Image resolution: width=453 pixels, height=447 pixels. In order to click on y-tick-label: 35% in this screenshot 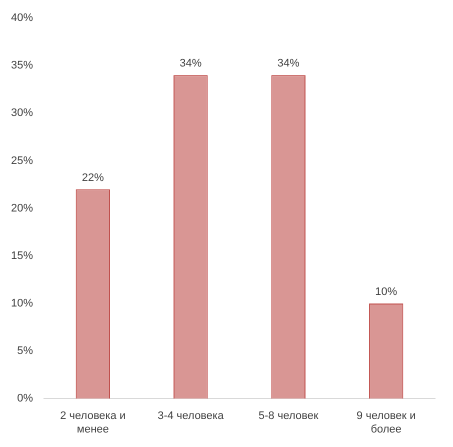, I will do `click(22, 66)`.